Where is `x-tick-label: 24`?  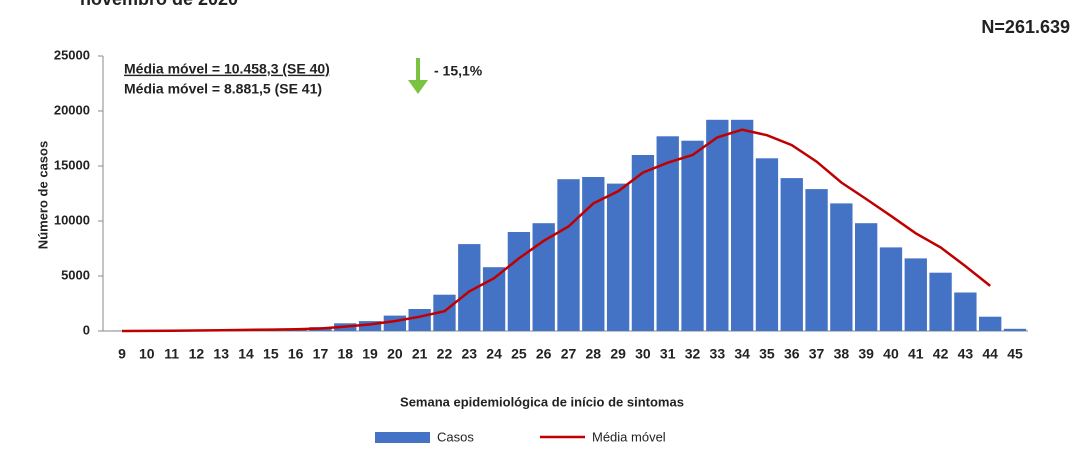
x-tick-label: 24 is located at coordinates (494, 354).